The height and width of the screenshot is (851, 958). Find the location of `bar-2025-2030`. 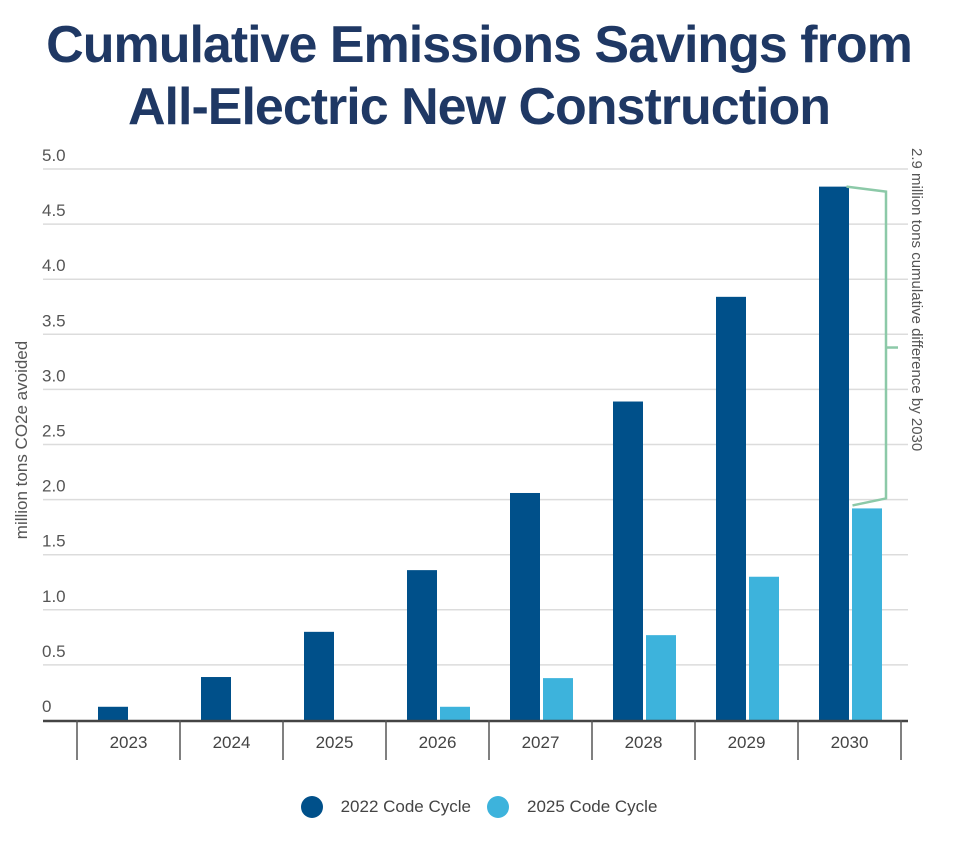

bar-2025-2030 is located at coordinates (867, 614).